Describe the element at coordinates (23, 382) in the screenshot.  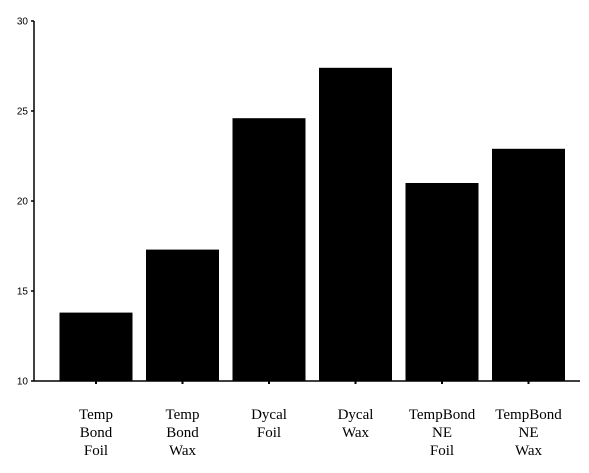
I see `y-tick-label: 10` at that location.